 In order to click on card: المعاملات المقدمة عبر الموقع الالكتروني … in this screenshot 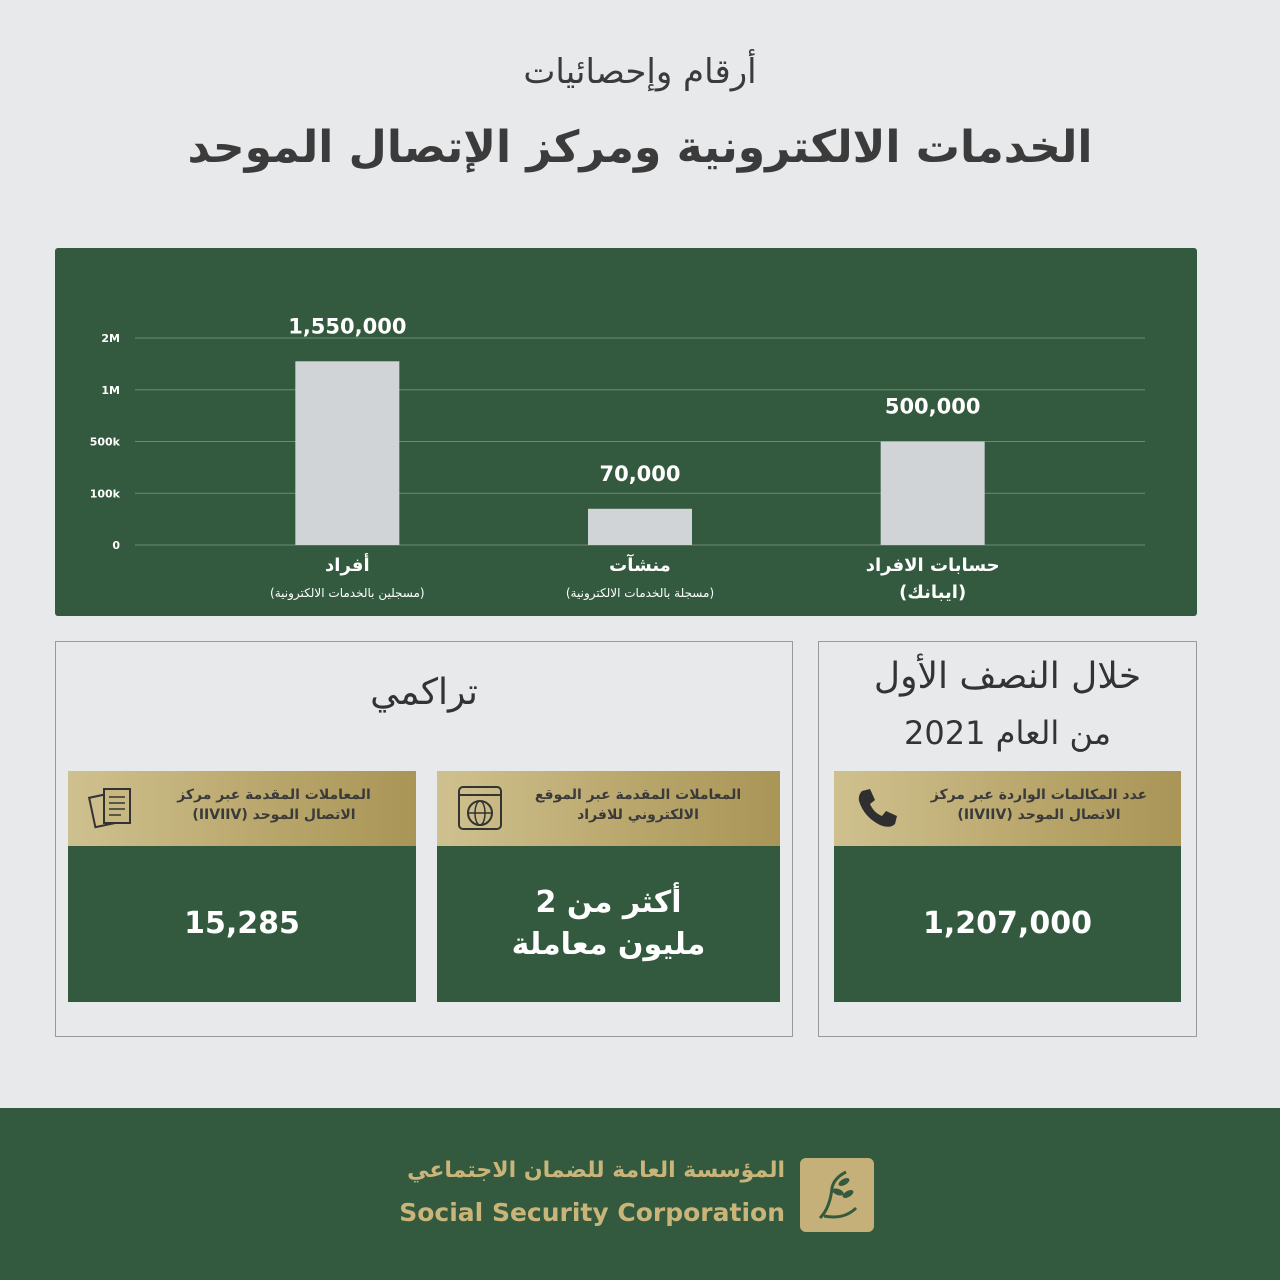, I will do `click(608, 886)`.